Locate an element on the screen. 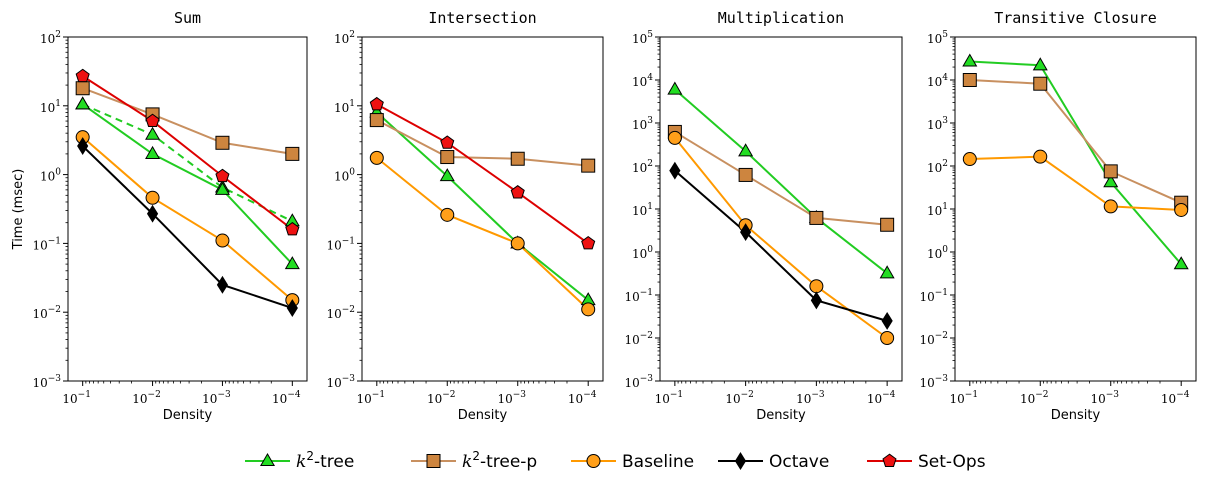 The image size is (1207, 477). legend-item-octave: Octave is located at coordinates (773, 462).